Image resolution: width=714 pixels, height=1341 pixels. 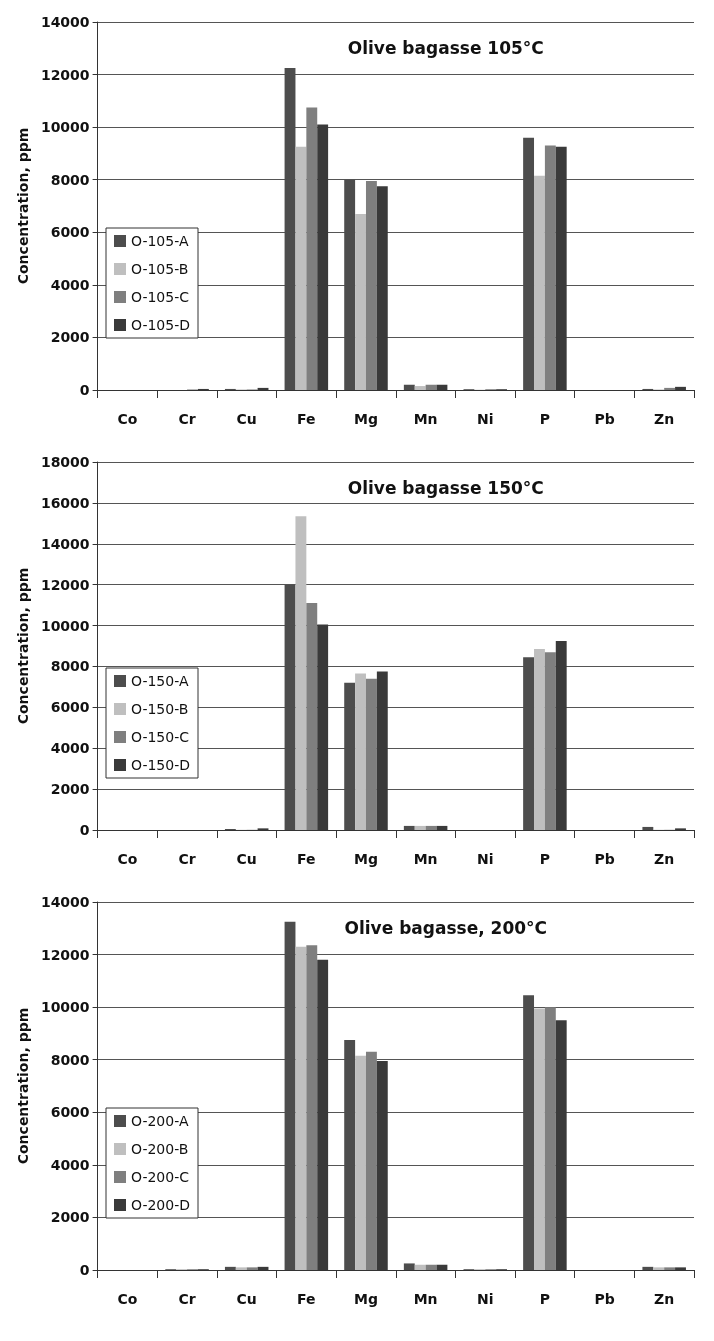 What do you see at coordinates (445, 47) in the screenshot?
I see `text: Olive bagasse 105°C` at bounding box center [445, 47].